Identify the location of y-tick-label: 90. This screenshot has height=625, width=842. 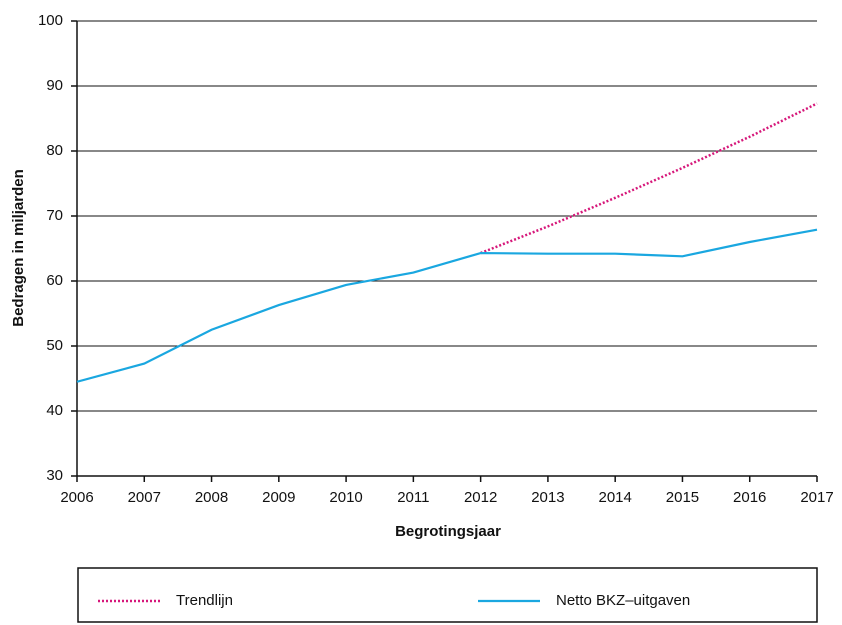
(54, 85).